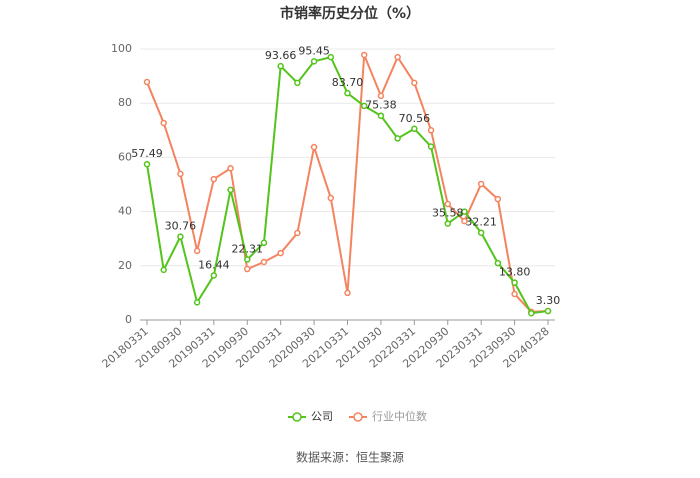  I want to click on data-label: 70.56, so click(415, 118).